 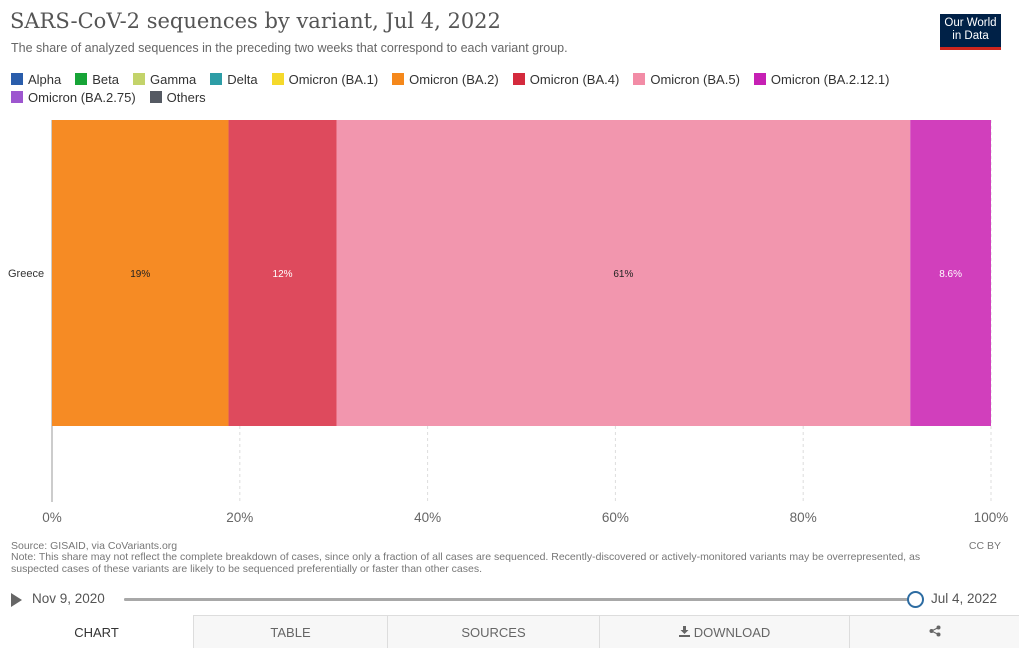 I want to click on timeline: Nov 9, 2020 Jul 4, 2022, so click(x=509, y=600).